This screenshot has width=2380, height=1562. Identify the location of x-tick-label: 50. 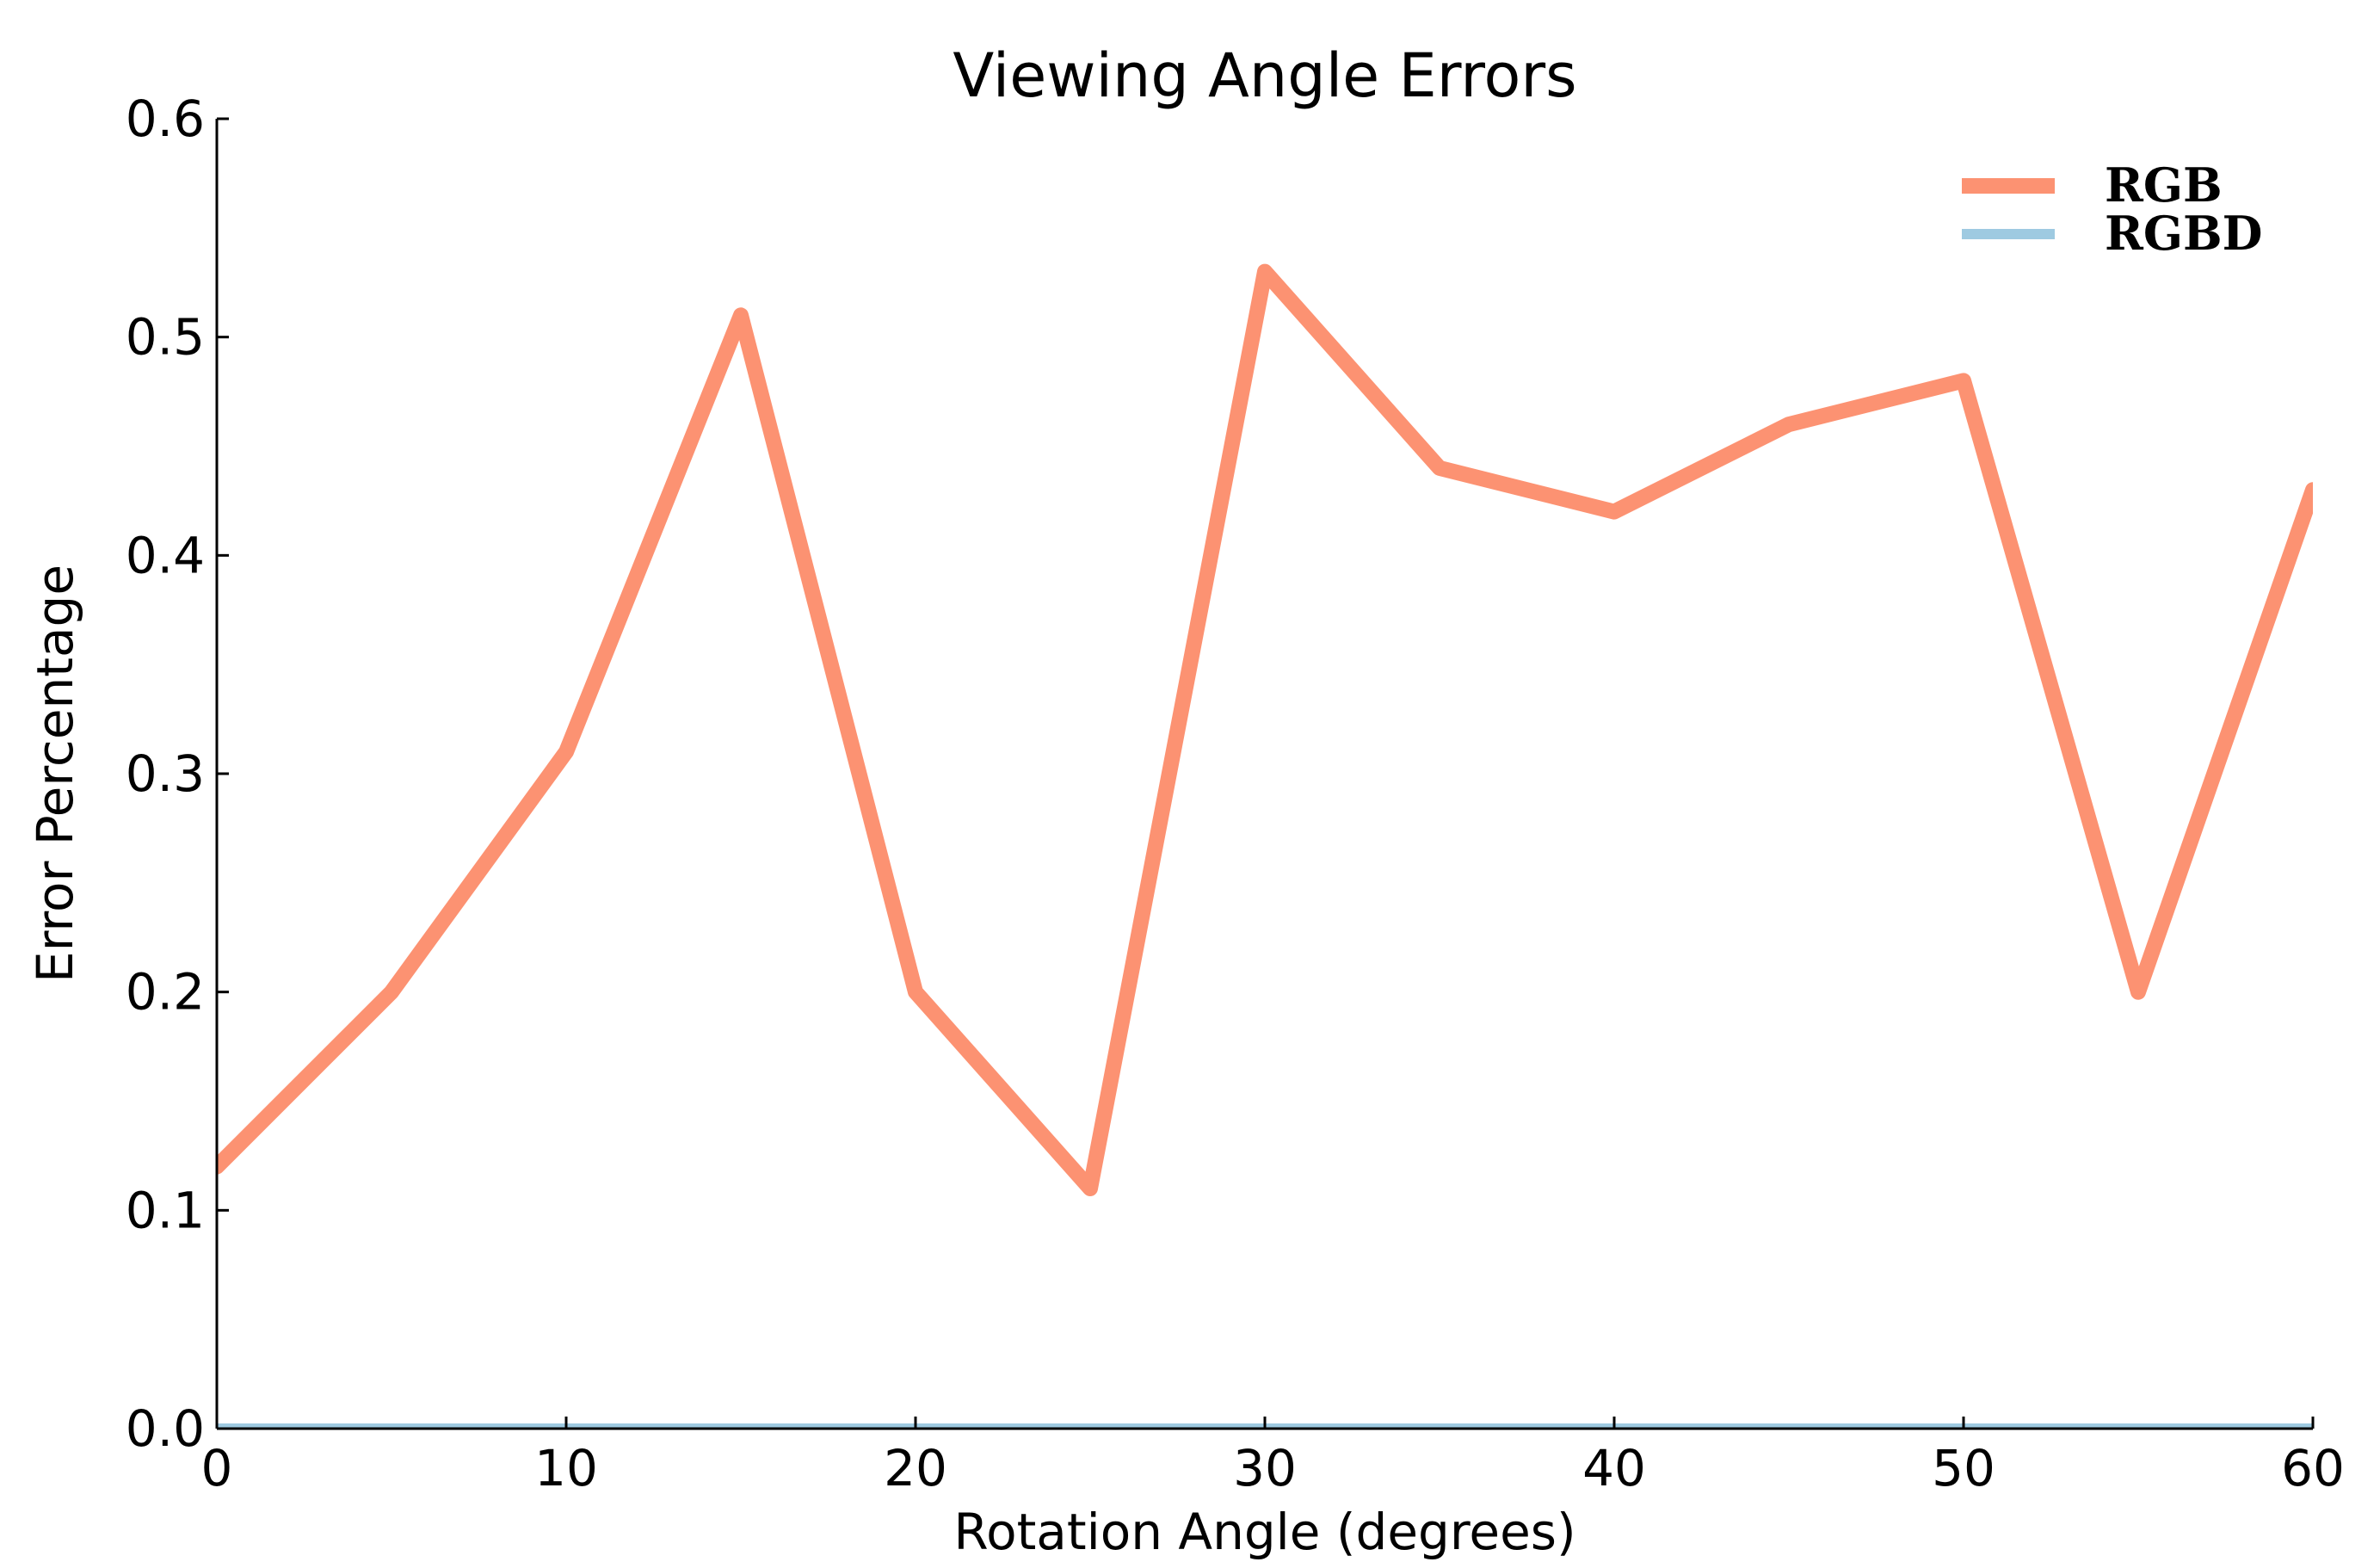
(1964, 1468).